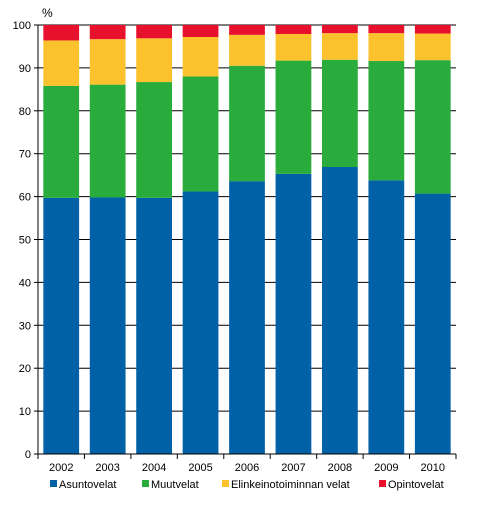  I want to click on legend-label: Muutvelat, so click(175, 485).